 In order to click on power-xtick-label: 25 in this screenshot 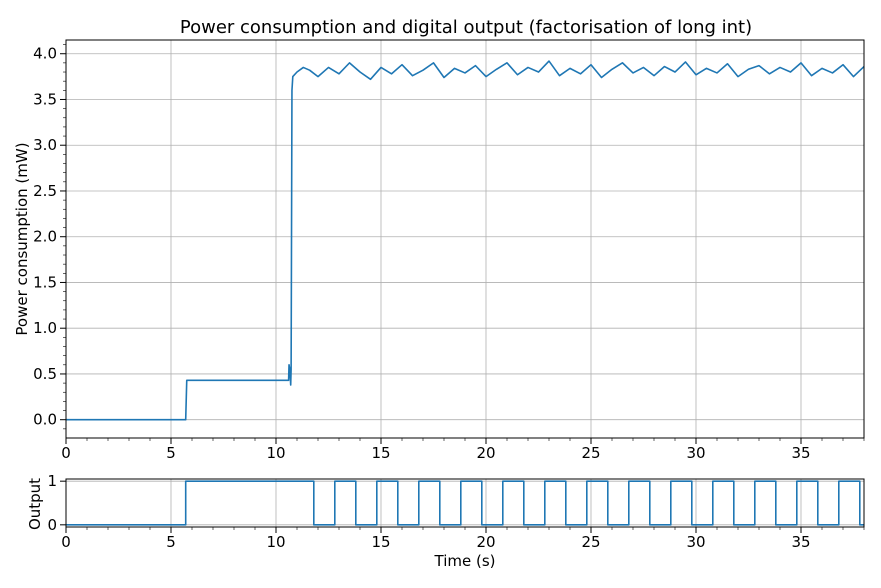, I will do `click(590, 453)`.